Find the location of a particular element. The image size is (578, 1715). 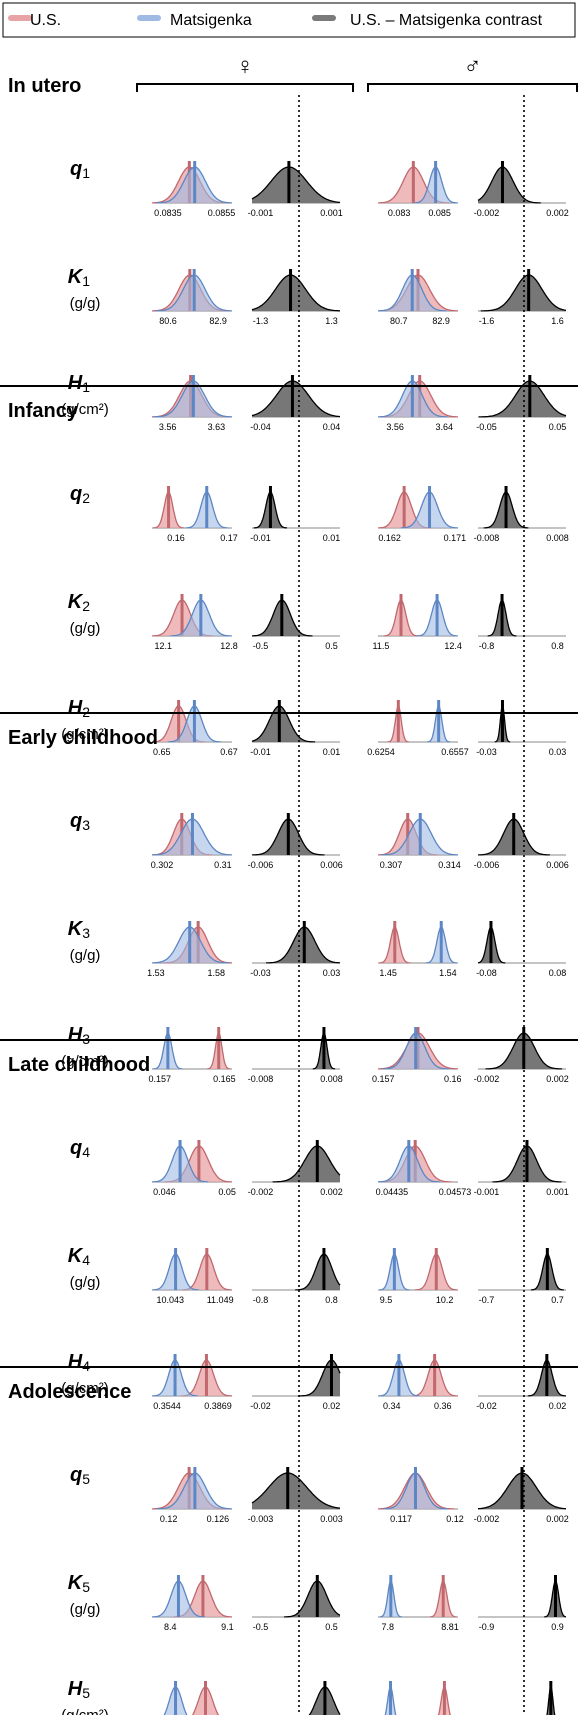

group-tick-label: 3.64 is located at coordinates (444, 427).